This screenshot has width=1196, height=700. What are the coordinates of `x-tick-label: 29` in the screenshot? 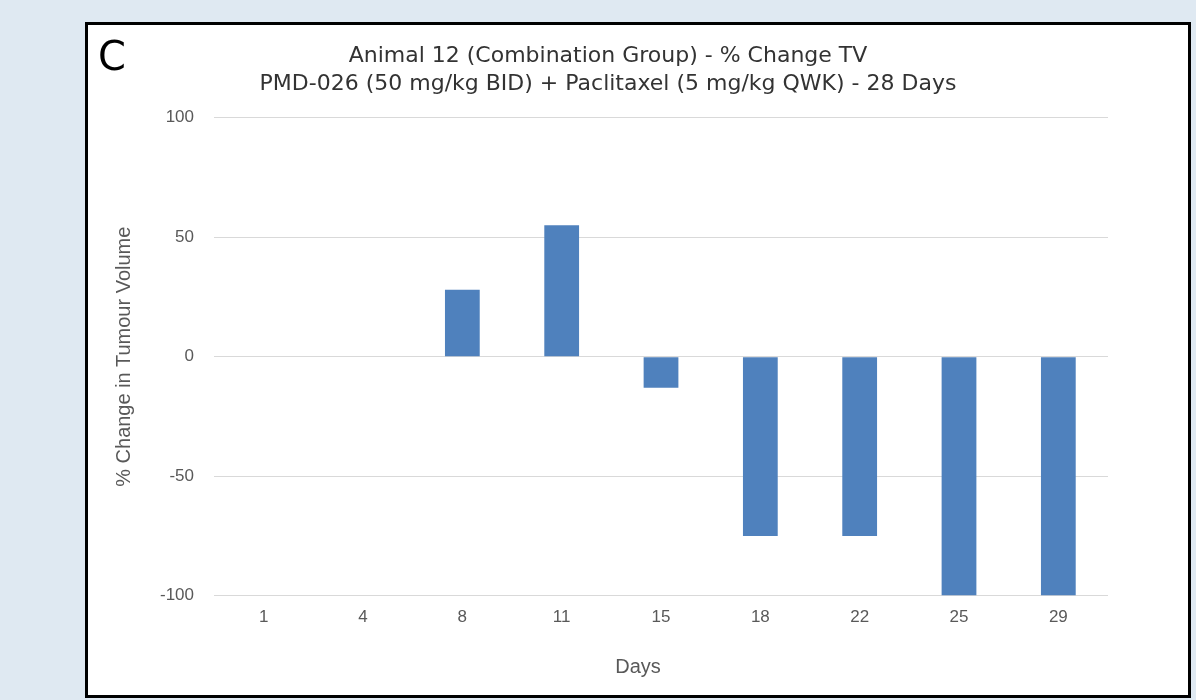 It's located at (1058, 617).